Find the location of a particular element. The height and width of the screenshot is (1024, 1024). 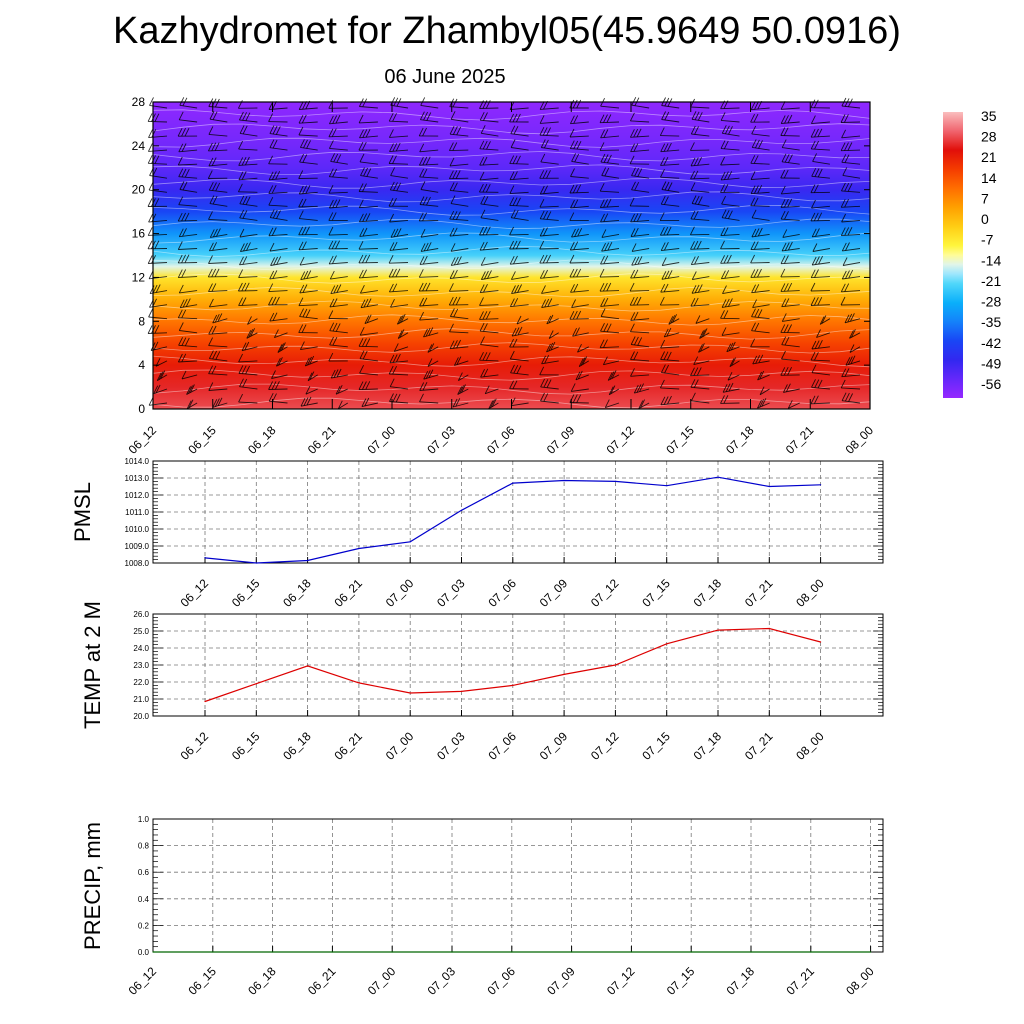

y-tick-label: 4 is located at coordinates (141, 365).